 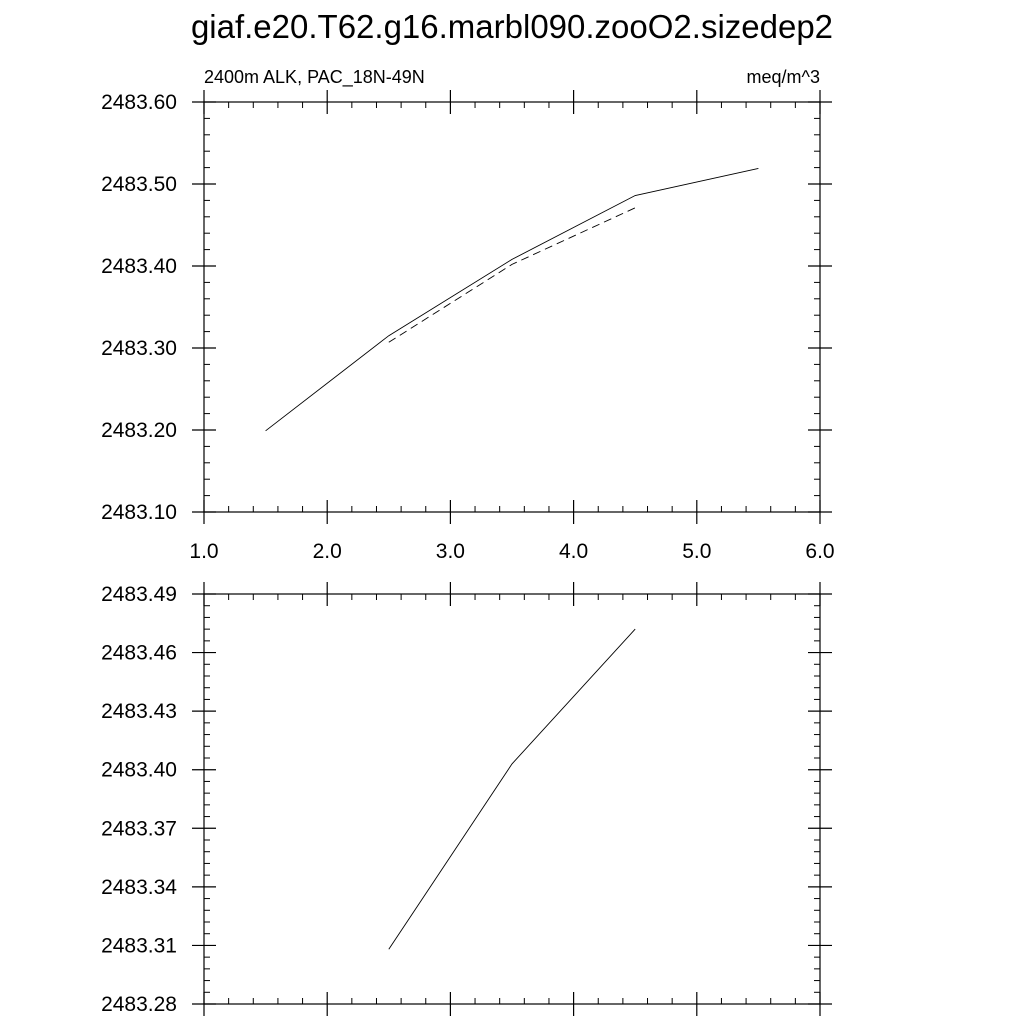 What do you see at coordinates (819, 551) in the screenshot?
I see `x-tick-label: 6.0` at bounding box center [819, 551].